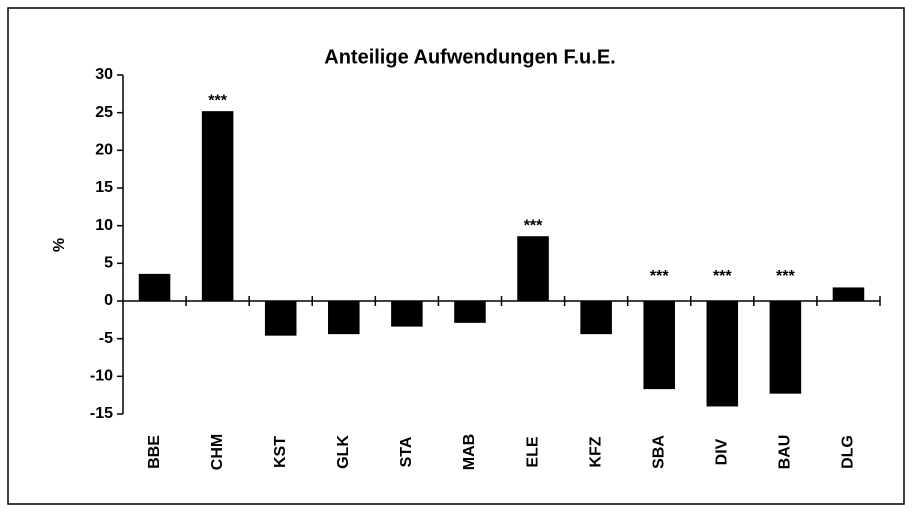 Image resolution: width=913 pixels, height=512 pixels. Describe the element at coordinates (595, 451) in the screenshot. I see `x-tick-label: KFZ` at that location.